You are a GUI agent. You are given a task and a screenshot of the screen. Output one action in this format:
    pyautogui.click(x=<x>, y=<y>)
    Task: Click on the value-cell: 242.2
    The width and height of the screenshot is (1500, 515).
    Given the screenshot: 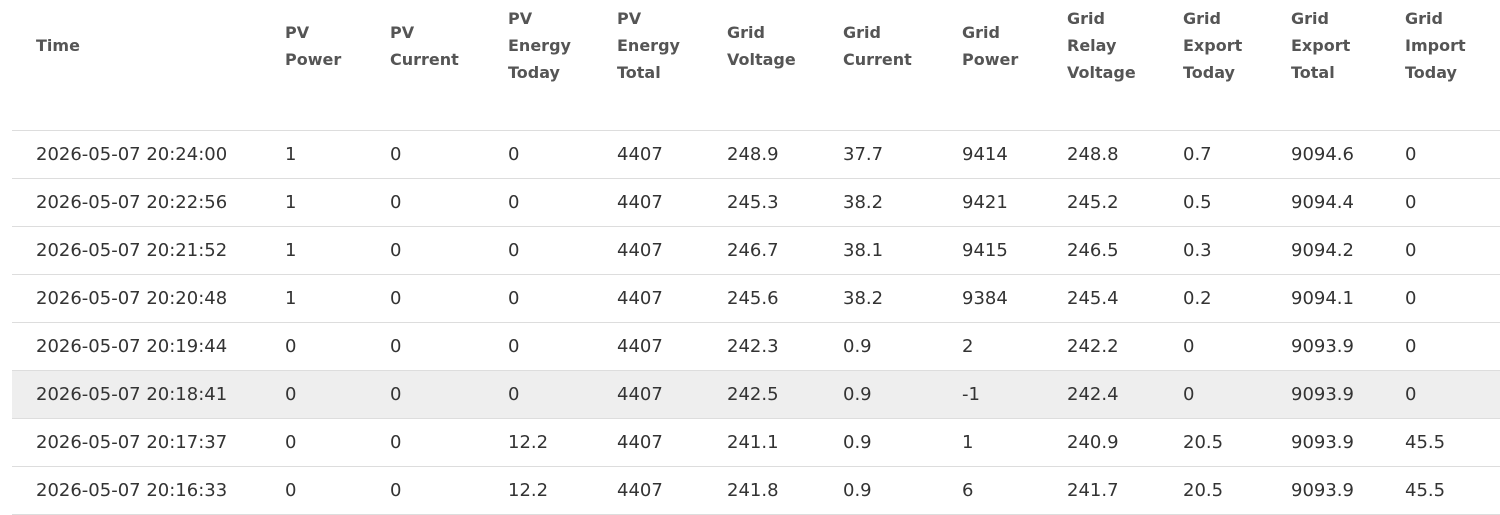 What is the action you would take?
    pyautogui.click(x=1101, y=346)
    